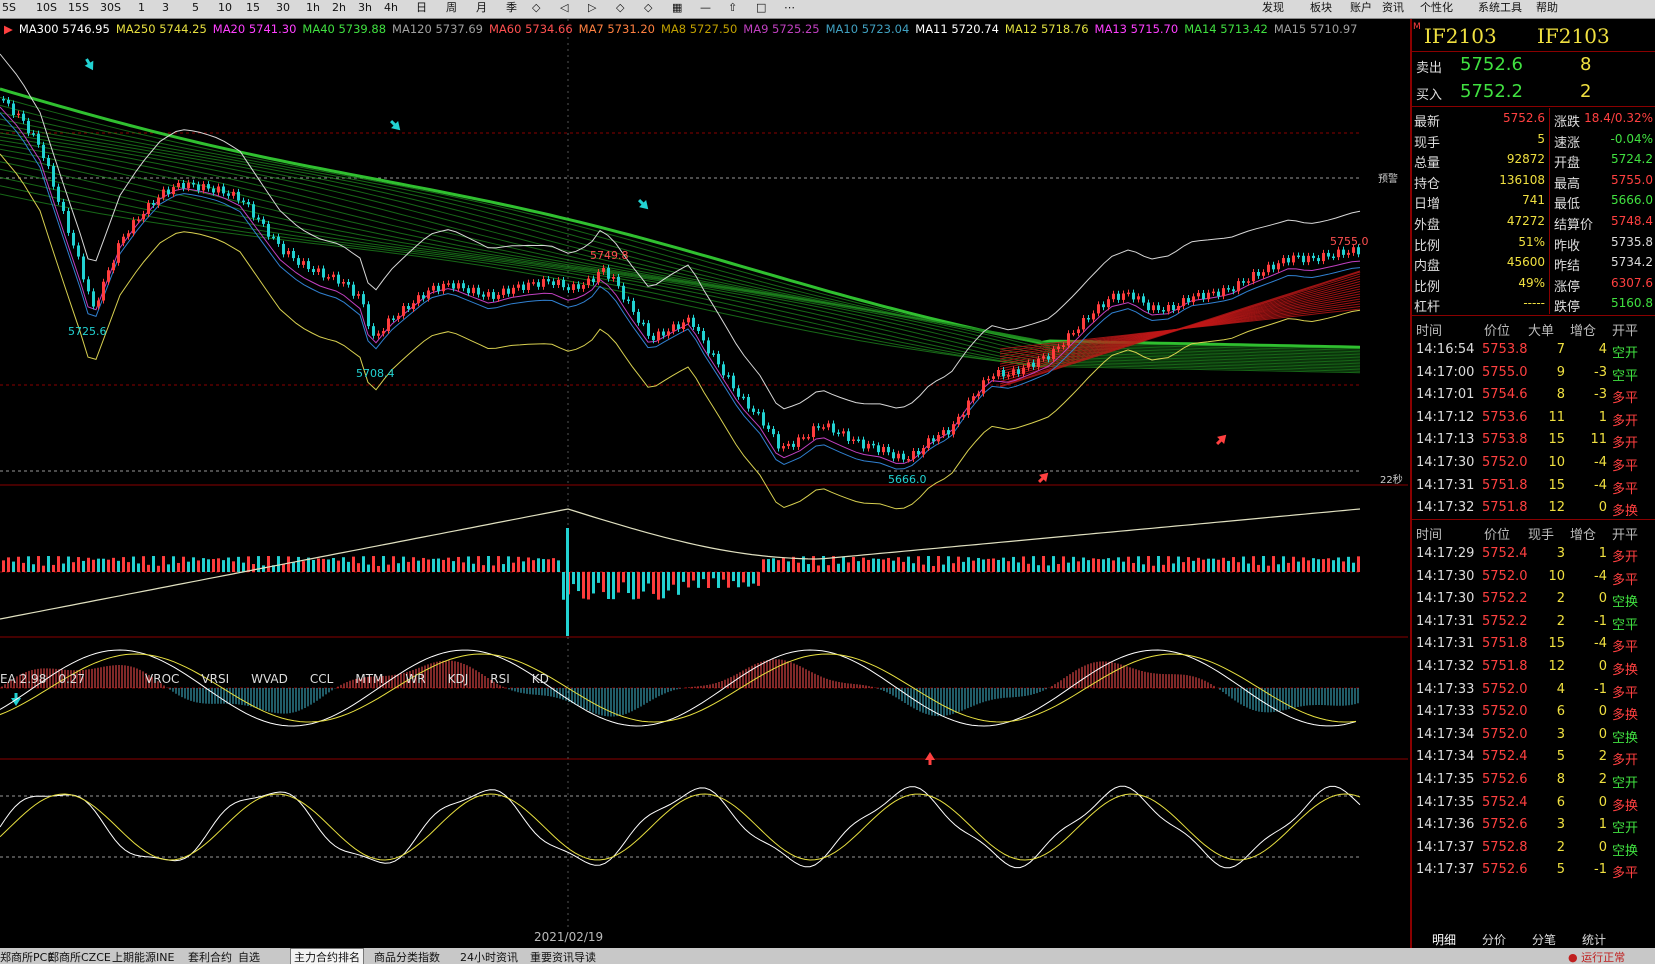  Describe the element at coordinates (215, 679) in the screenshot. I see `indicator-tab-vrsi: VRSI` at that location.